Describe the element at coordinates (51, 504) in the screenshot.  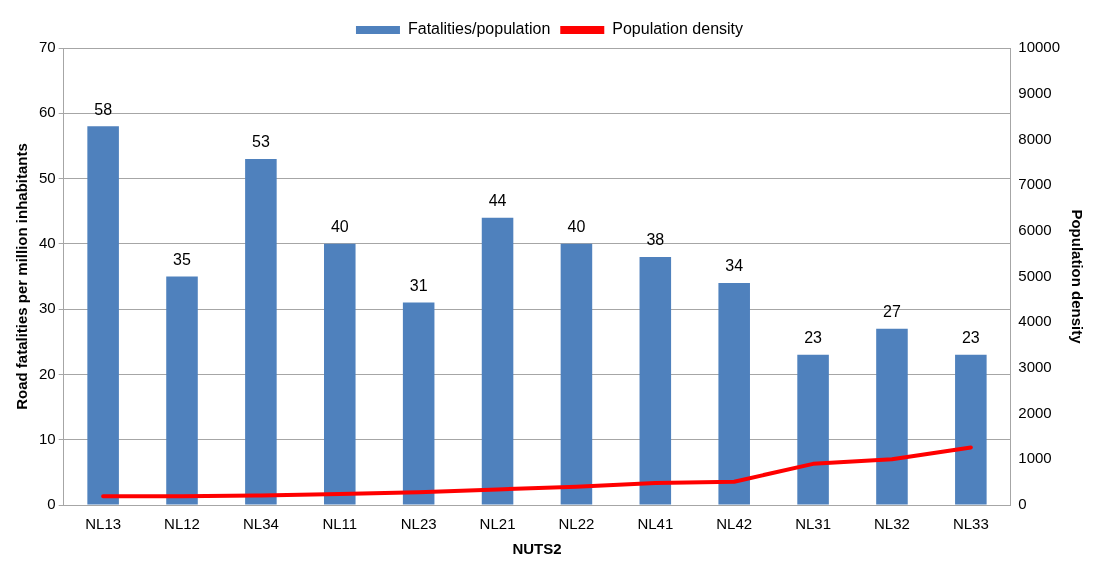
I see `y-tick-label: 0` at that location.